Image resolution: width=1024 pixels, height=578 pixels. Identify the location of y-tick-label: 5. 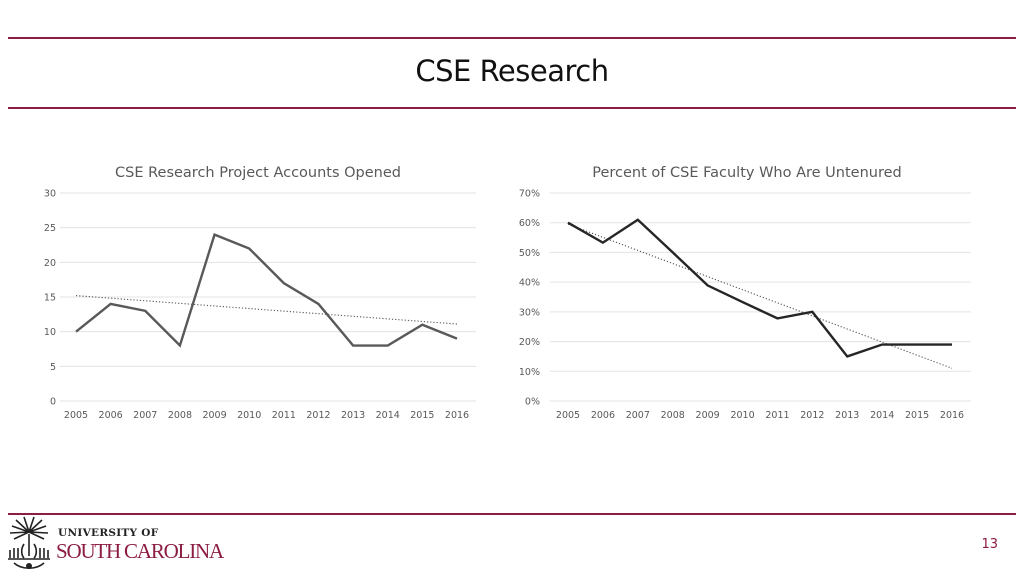
(53, 367).